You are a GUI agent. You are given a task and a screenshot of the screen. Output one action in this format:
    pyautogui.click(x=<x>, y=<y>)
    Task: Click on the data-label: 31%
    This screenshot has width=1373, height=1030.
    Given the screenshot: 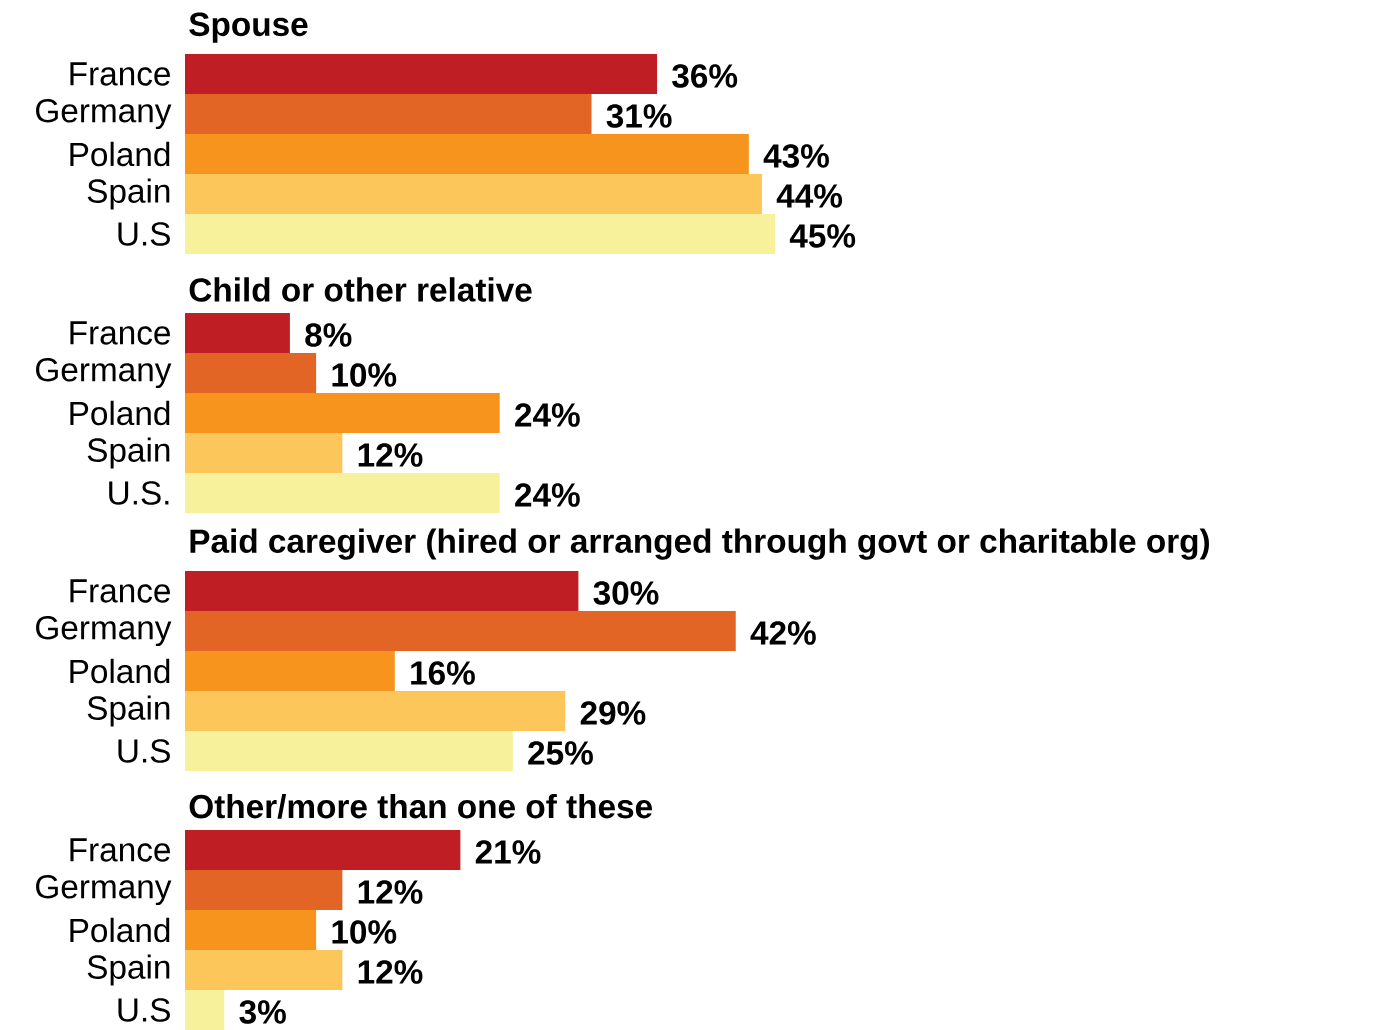 What is the action you would take?
    pyautogui.click(x=639, y=116)
    